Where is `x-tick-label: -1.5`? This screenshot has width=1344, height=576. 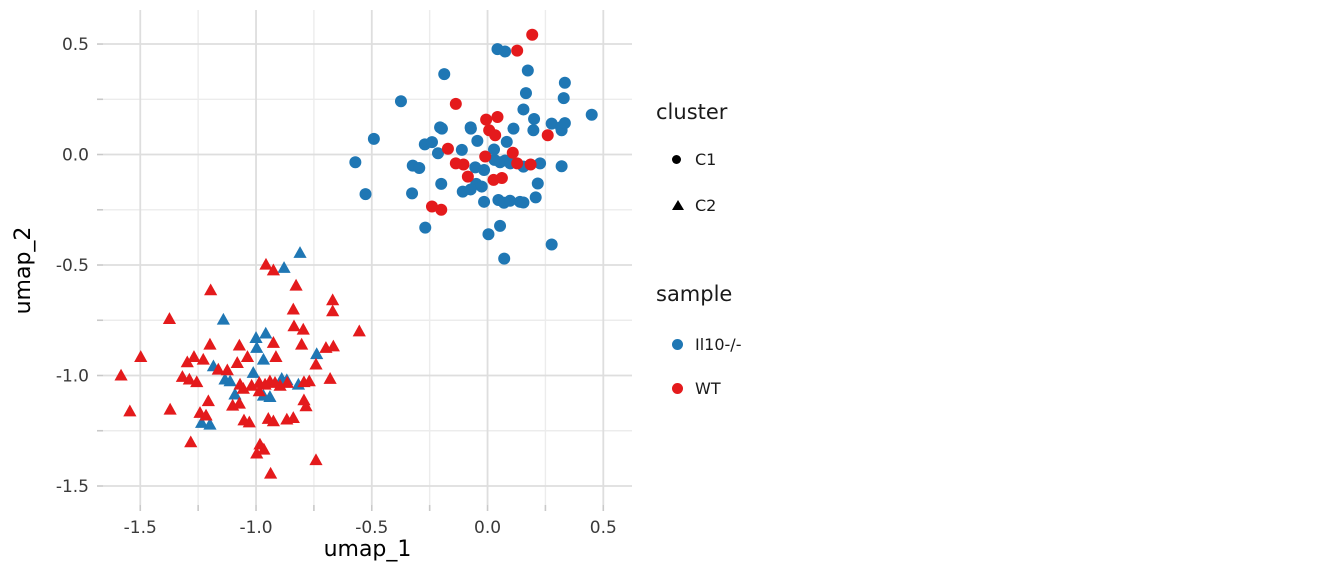
x-tick-label: -1.5 is located at coordinates (140, 528).